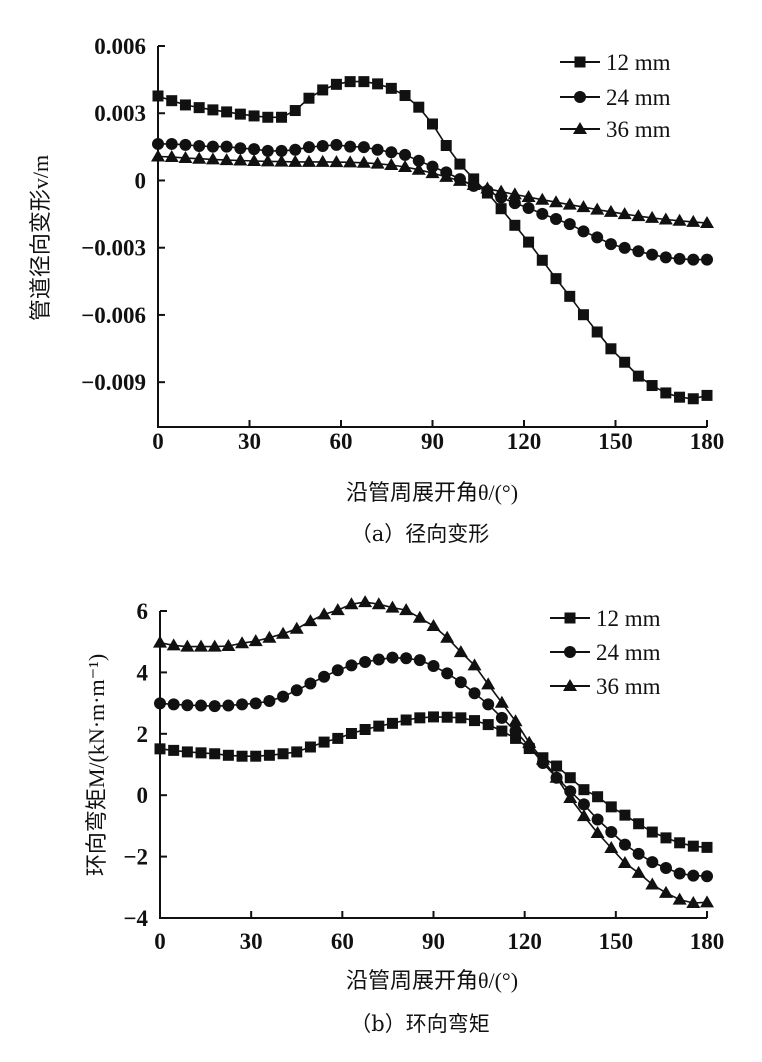 The width and height of the screenshot is (762, 1062). What do you see at coordinates (420, 534) in the screenshot?
I see `caption: （a）径向变形` at bounding box center [420, 534].